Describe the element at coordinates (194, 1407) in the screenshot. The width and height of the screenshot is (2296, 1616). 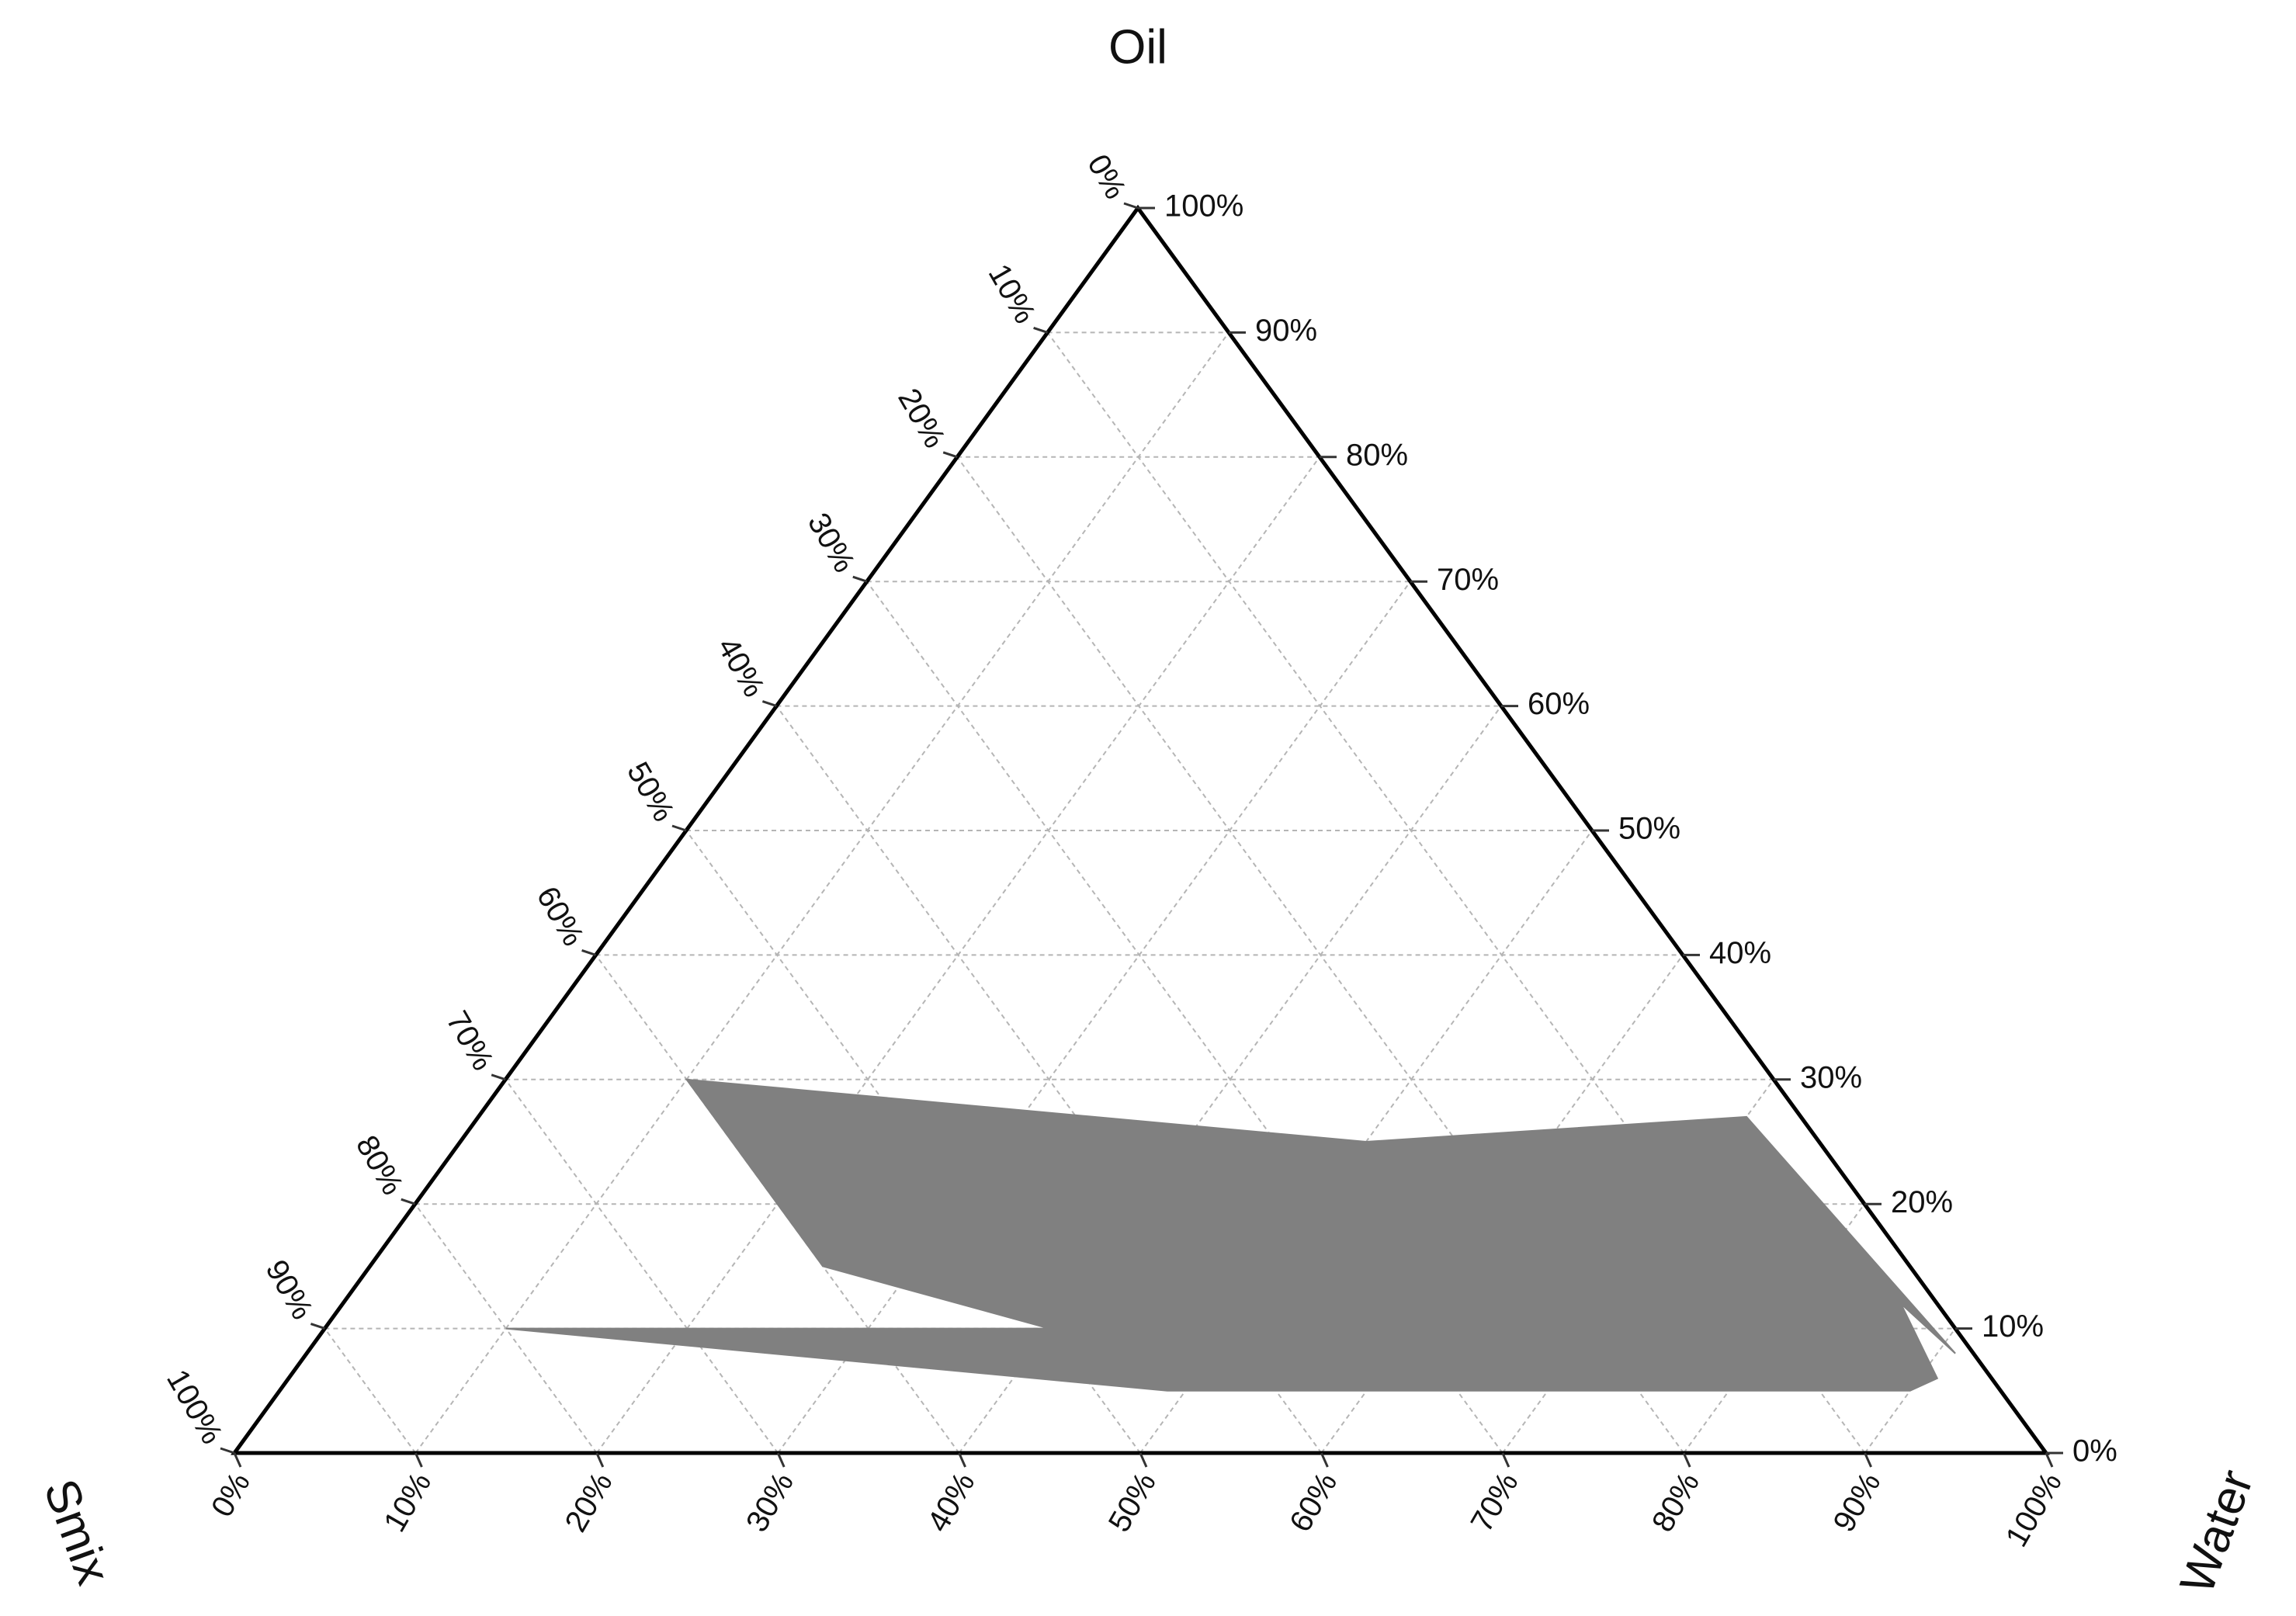
I see `smix-tick-label: 100%` at that location.